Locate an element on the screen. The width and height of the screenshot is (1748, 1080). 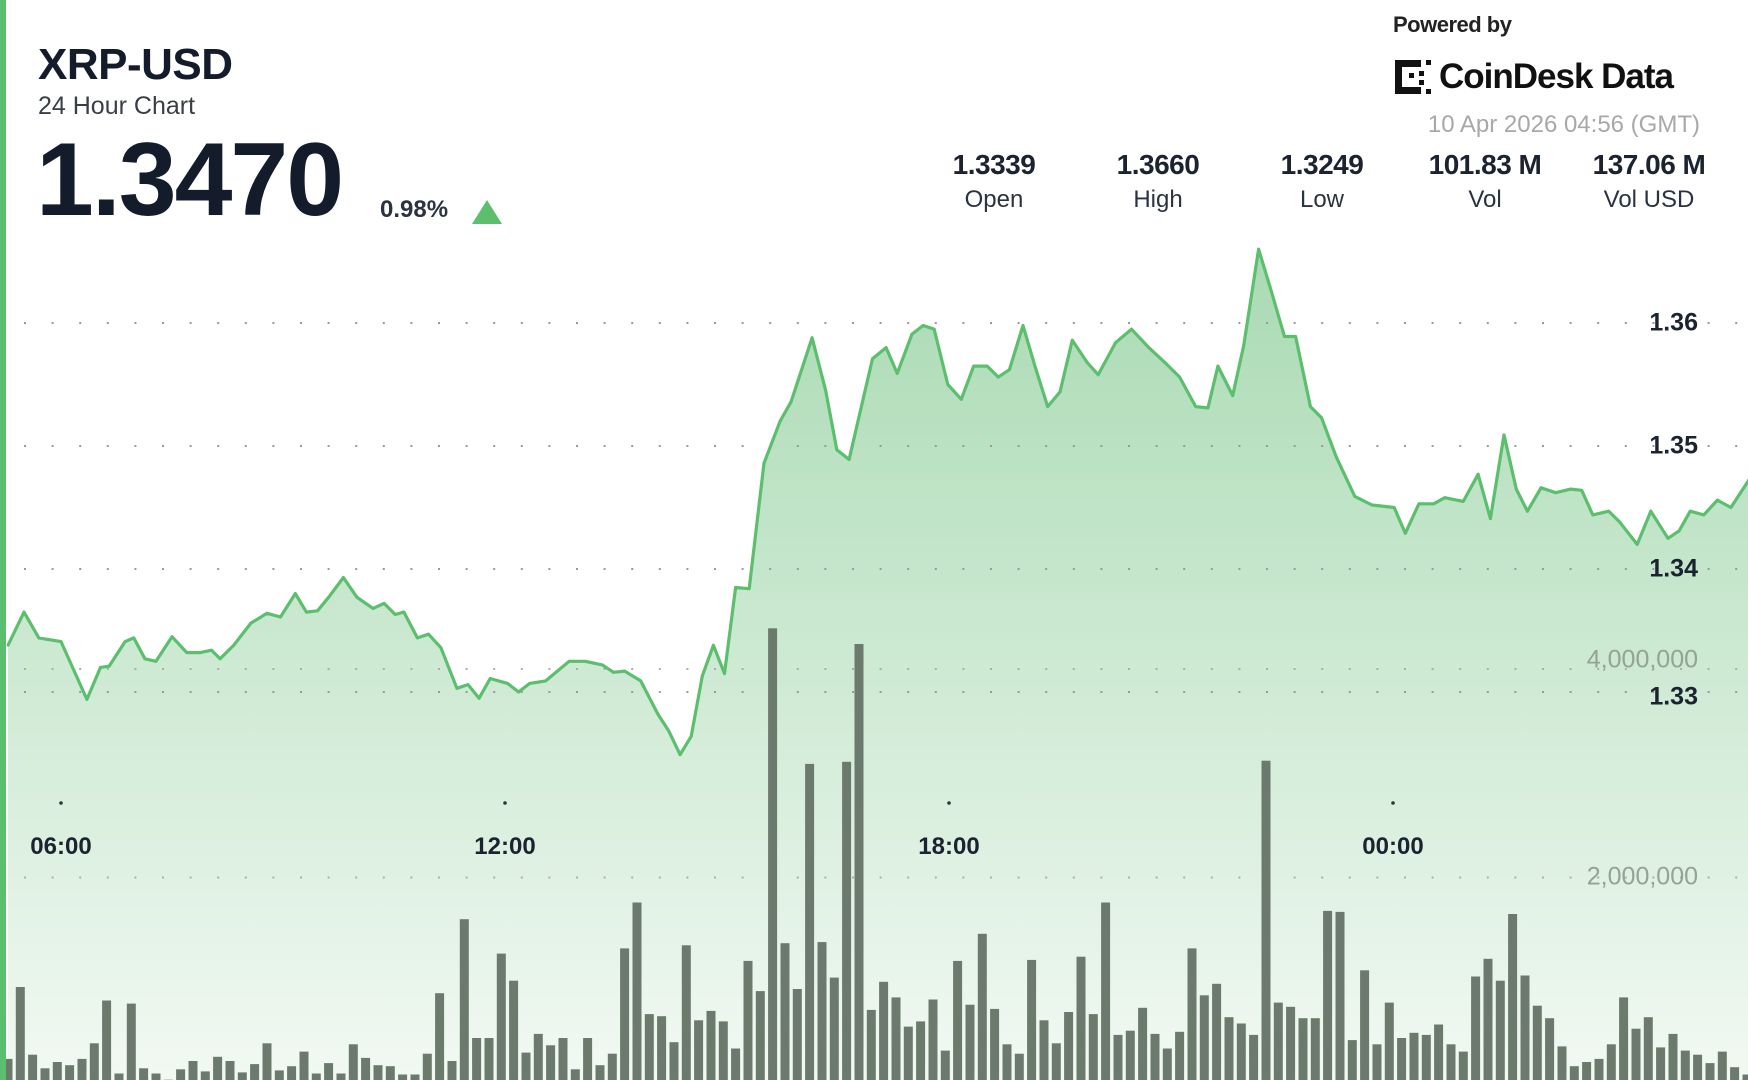
coindesk-logo-text: CoinDesk Data is located at coordinates (1556, 76).